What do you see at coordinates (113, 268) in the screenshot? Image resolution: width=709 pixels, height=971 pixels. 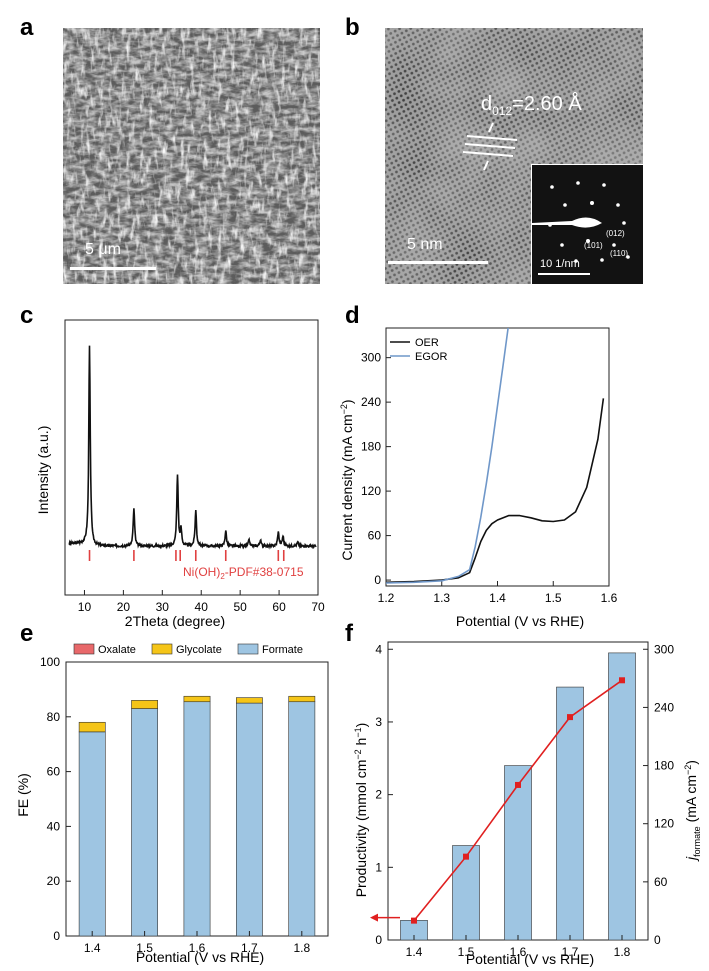 I see `sem-scale-bar` at bounding box center [113, 268].